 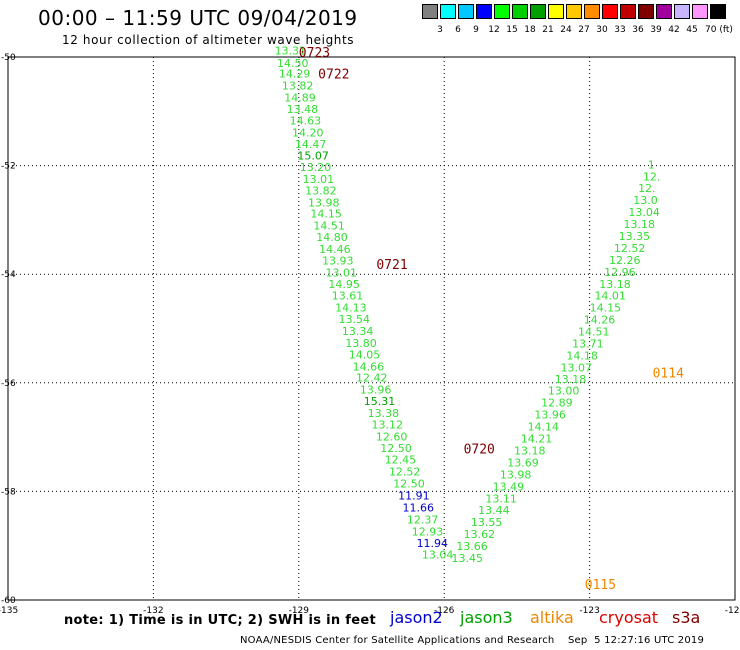 What do you see at coordinates (295, 74) in the screenshot?
I see `swh-reading: 14.29` at bounding box center [295, 74].